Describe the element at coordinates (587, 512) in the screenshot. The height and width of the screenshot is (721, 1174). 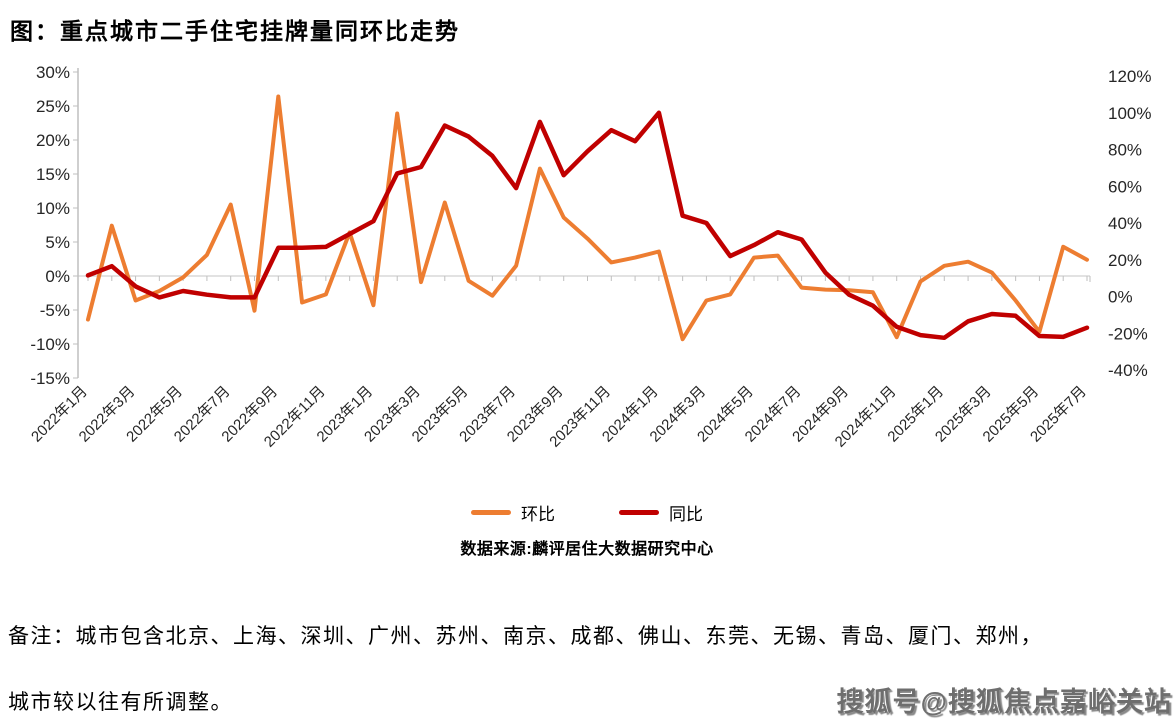
I see `legend: 环比 同比` at that location.